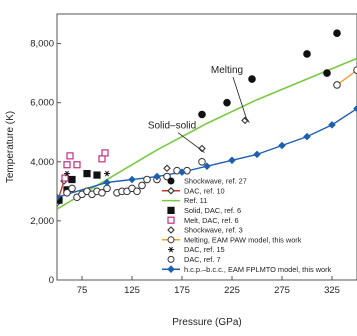  What do you see at coordinates (182, 290) in the screenshot?
I see `x-tick-label: 175` at bounding box center [182, 290].